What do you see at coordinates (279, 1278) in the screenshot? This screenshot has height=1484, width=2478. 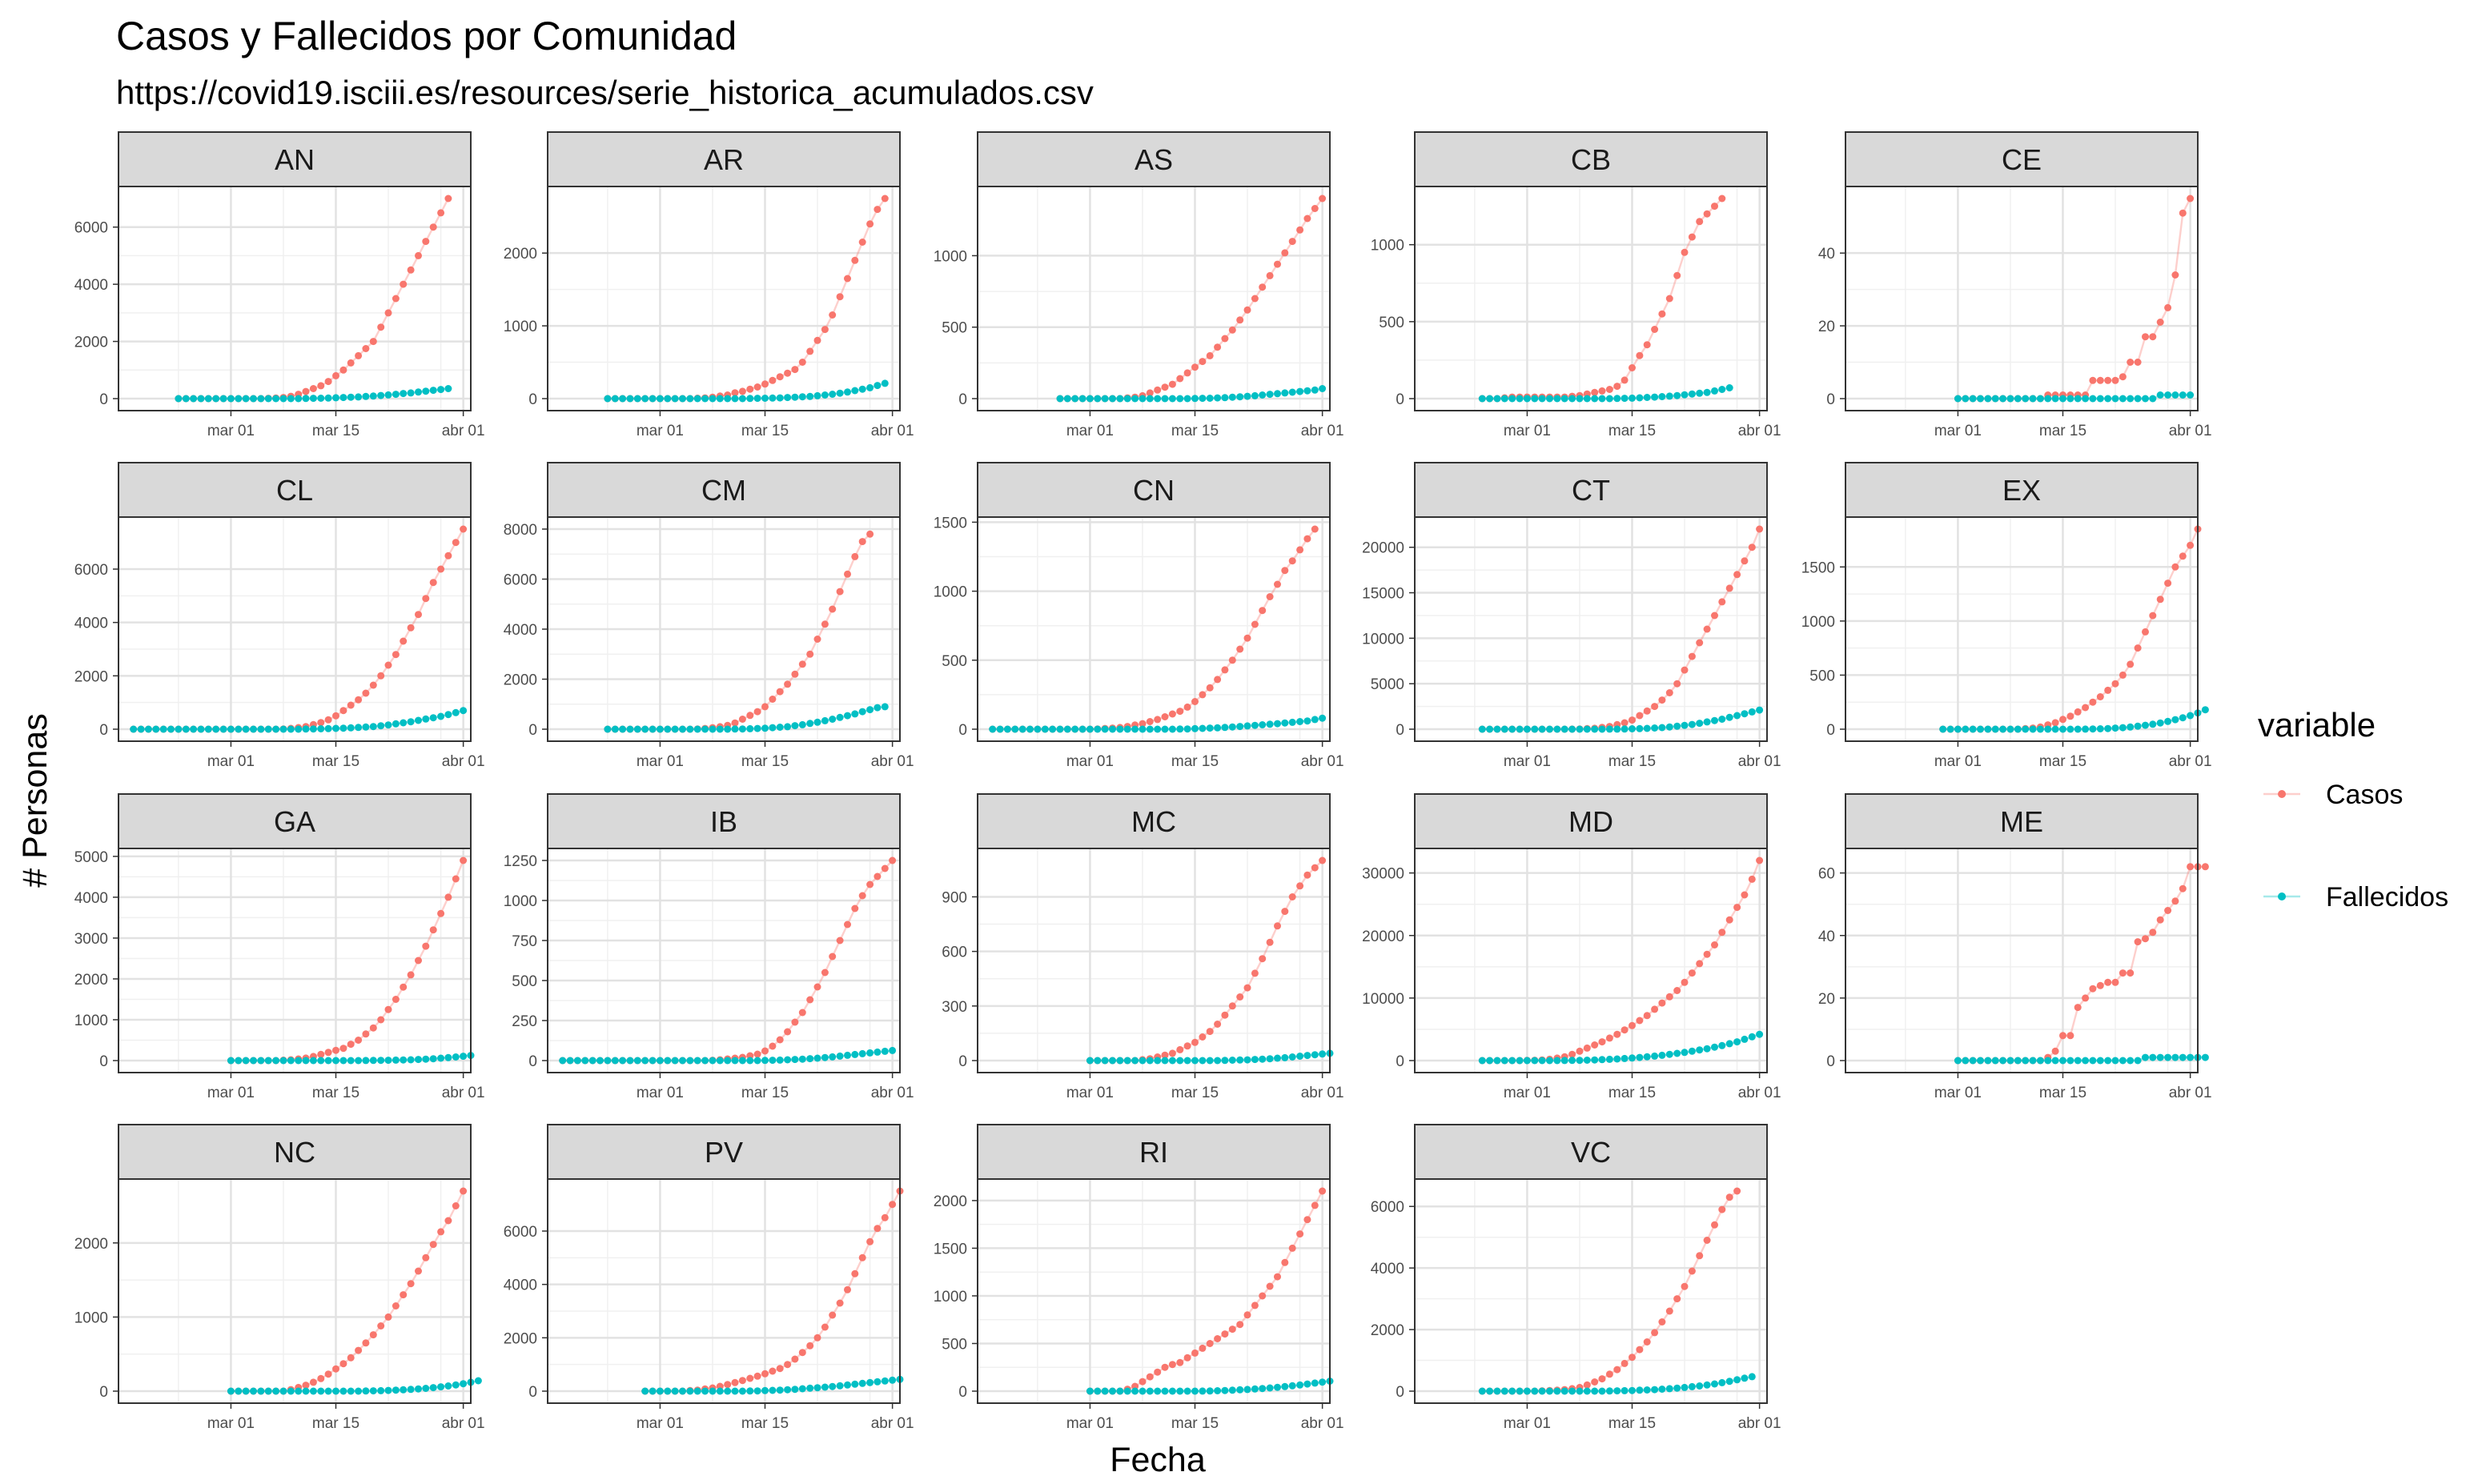 I see `facet-nc: mar 01 mar 15 abr 01 0 1000 2000 NC` at bounding box center [279, 1278].